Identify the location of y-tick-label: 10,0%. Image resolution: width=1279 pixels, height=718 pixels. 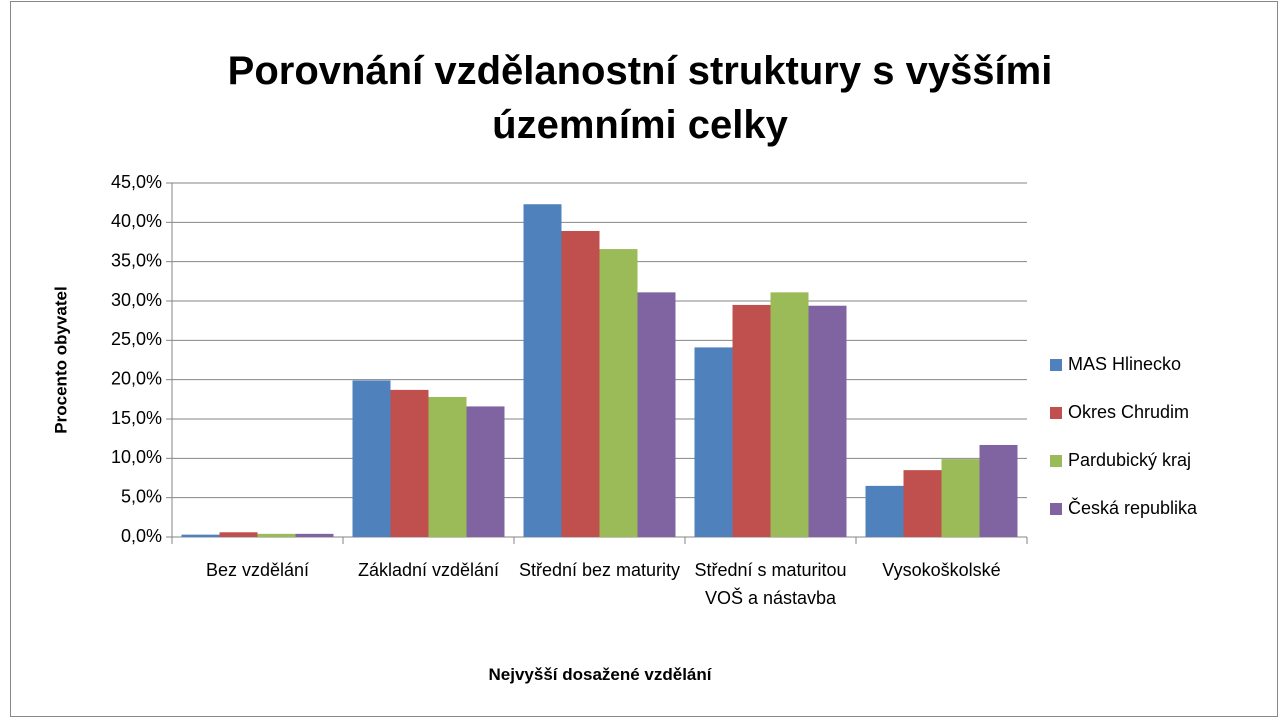
(136, 457).